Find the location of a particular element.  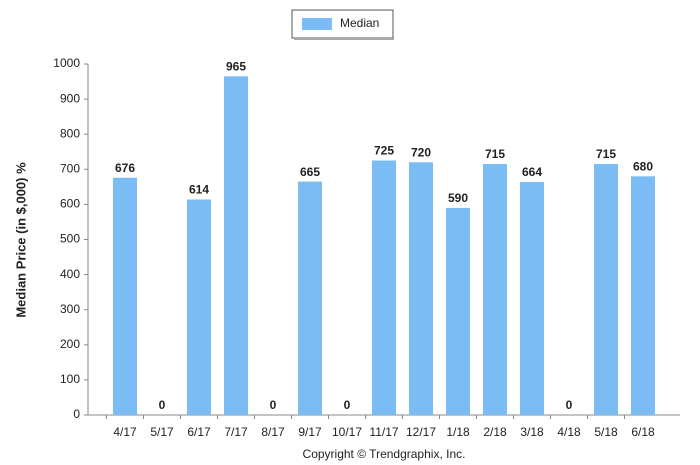

x-tick-label: 12/17 is located at coordinates (421, 432).